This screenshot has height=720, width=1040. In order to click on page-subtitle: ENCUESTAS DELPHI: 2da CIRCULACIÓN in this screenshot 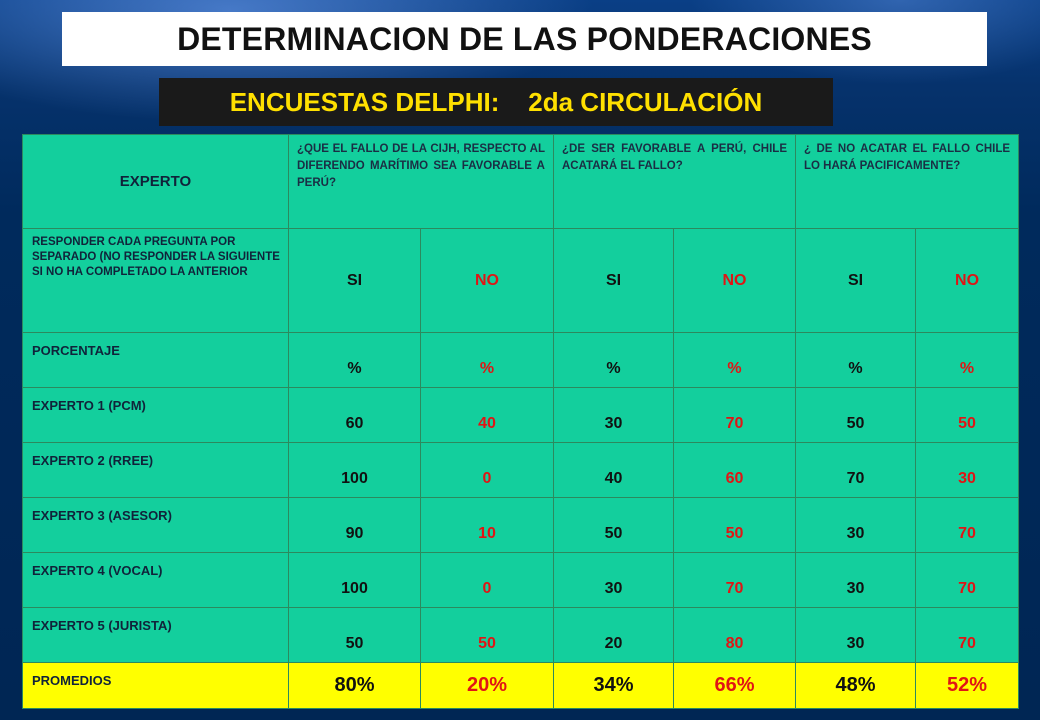, I will do `click(496, 101)`.